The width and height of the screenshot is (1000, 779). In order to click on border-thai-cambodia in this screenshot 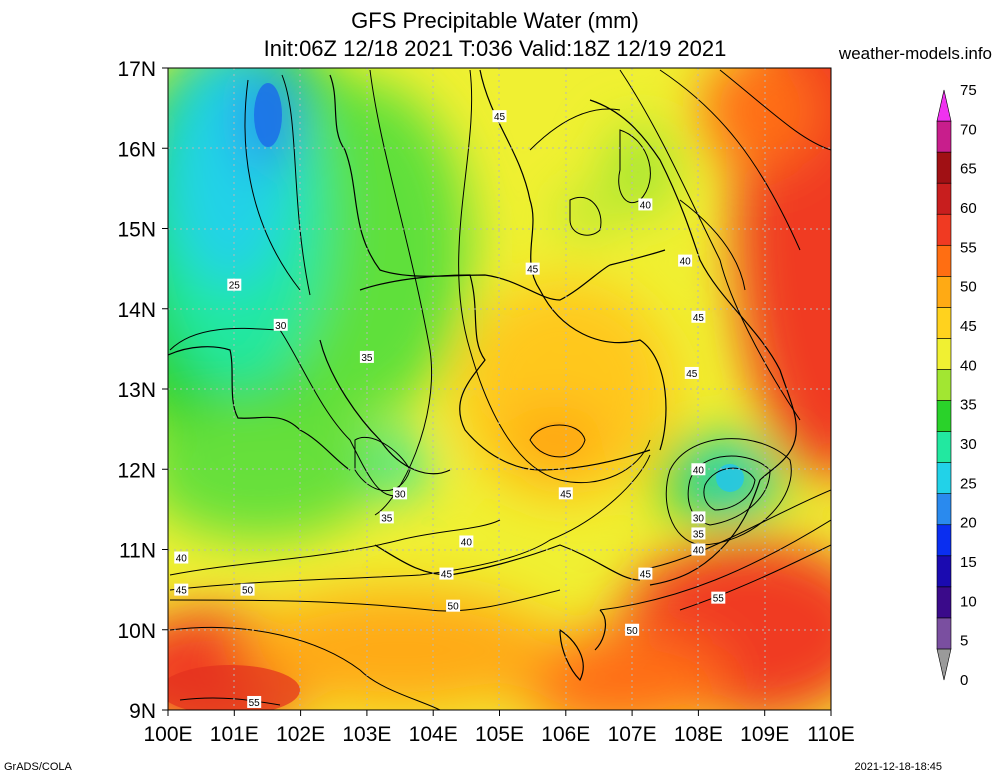, I will do `click(385, 407)`.